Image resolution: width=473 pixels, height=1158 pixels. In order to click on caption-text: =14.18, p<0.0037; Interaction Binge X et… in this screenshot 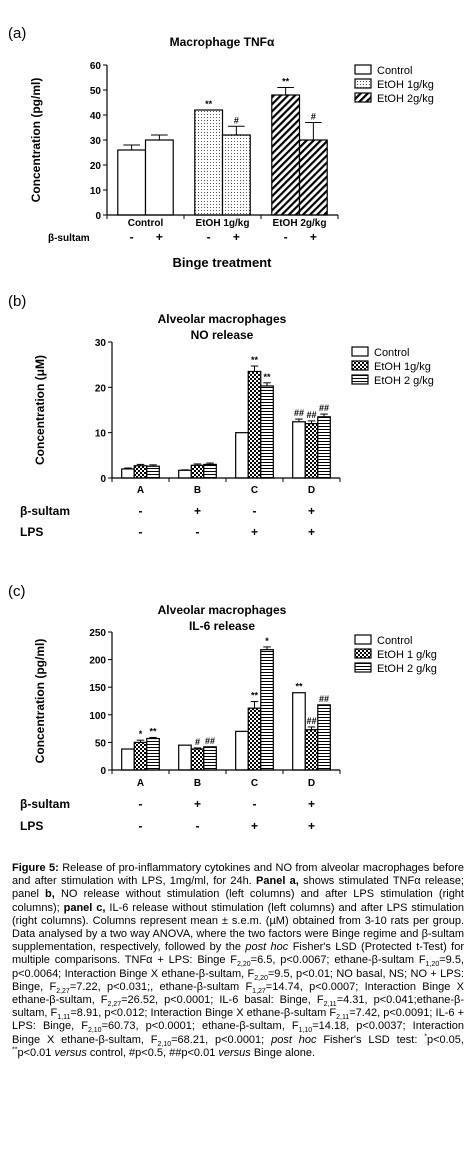, I will do `click(238, 1033)`.